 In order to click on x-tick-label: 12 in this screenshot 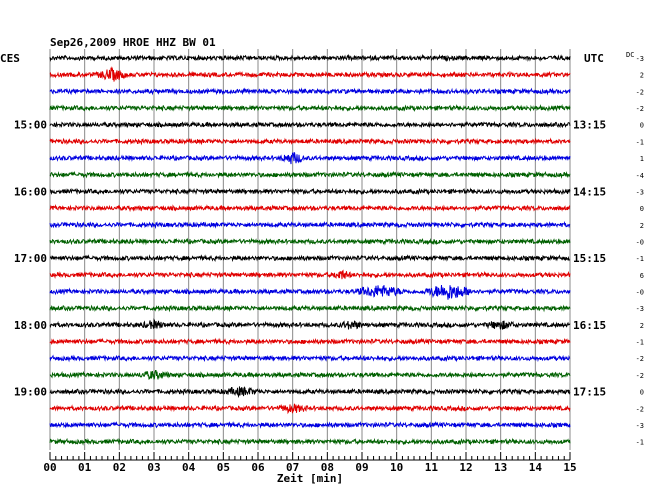, I will do `click(465, 467)`.